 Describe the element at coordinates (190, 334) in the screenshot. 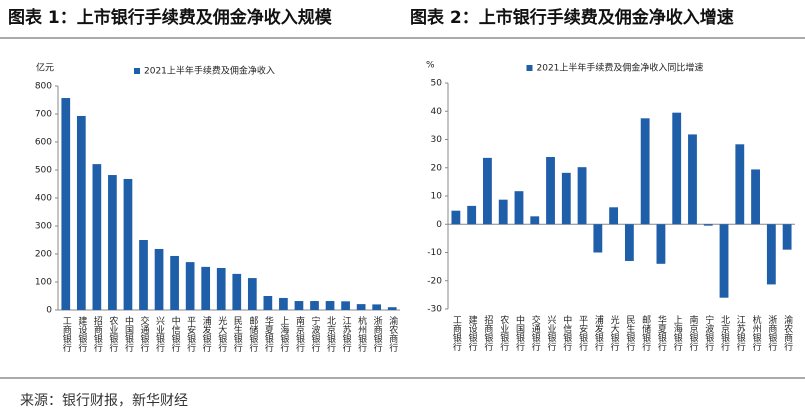

I see `x-tick-label: 平安银行` at that location.